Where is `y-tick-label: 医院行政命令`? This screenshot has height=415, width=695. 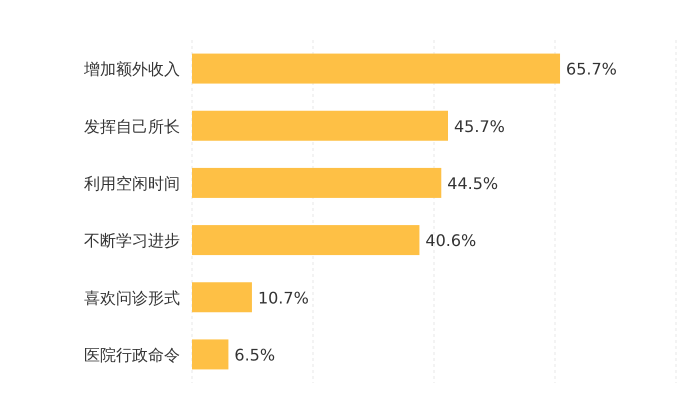
y-tick-label: 医院行政命令 is located at coordinates (132, 354).